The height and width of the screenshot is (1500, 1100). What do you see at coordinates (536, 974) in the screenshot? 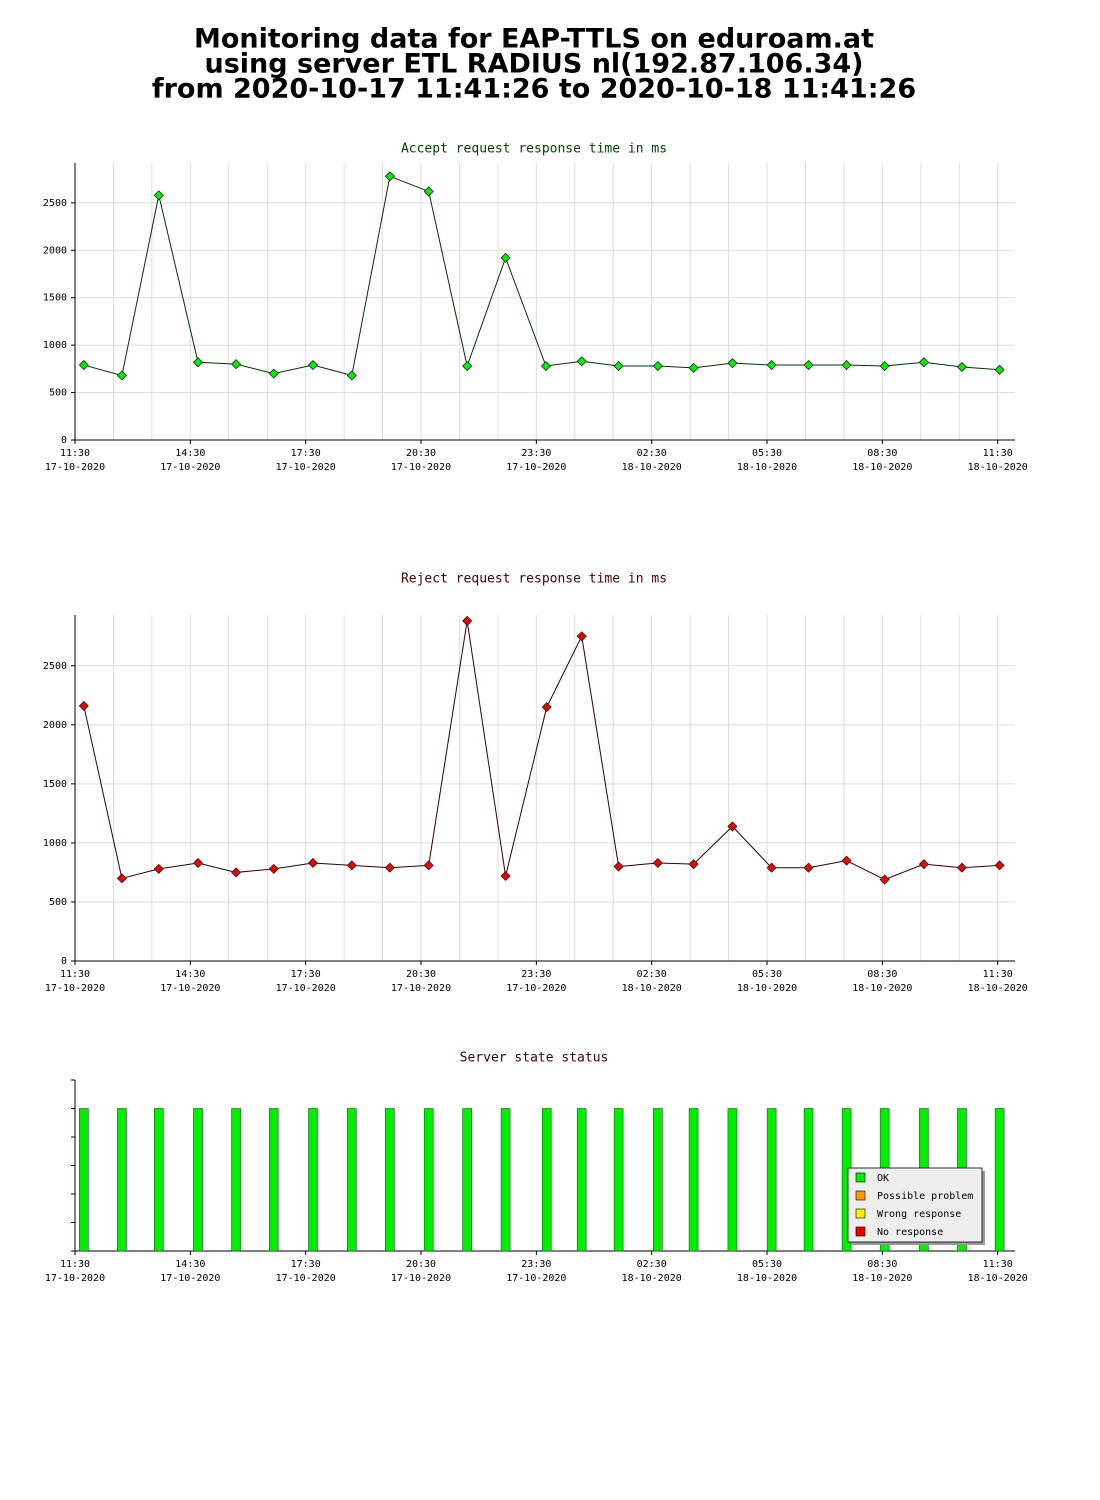
I see `x-tick-label: 23:30` at bounding box center [536, 974].